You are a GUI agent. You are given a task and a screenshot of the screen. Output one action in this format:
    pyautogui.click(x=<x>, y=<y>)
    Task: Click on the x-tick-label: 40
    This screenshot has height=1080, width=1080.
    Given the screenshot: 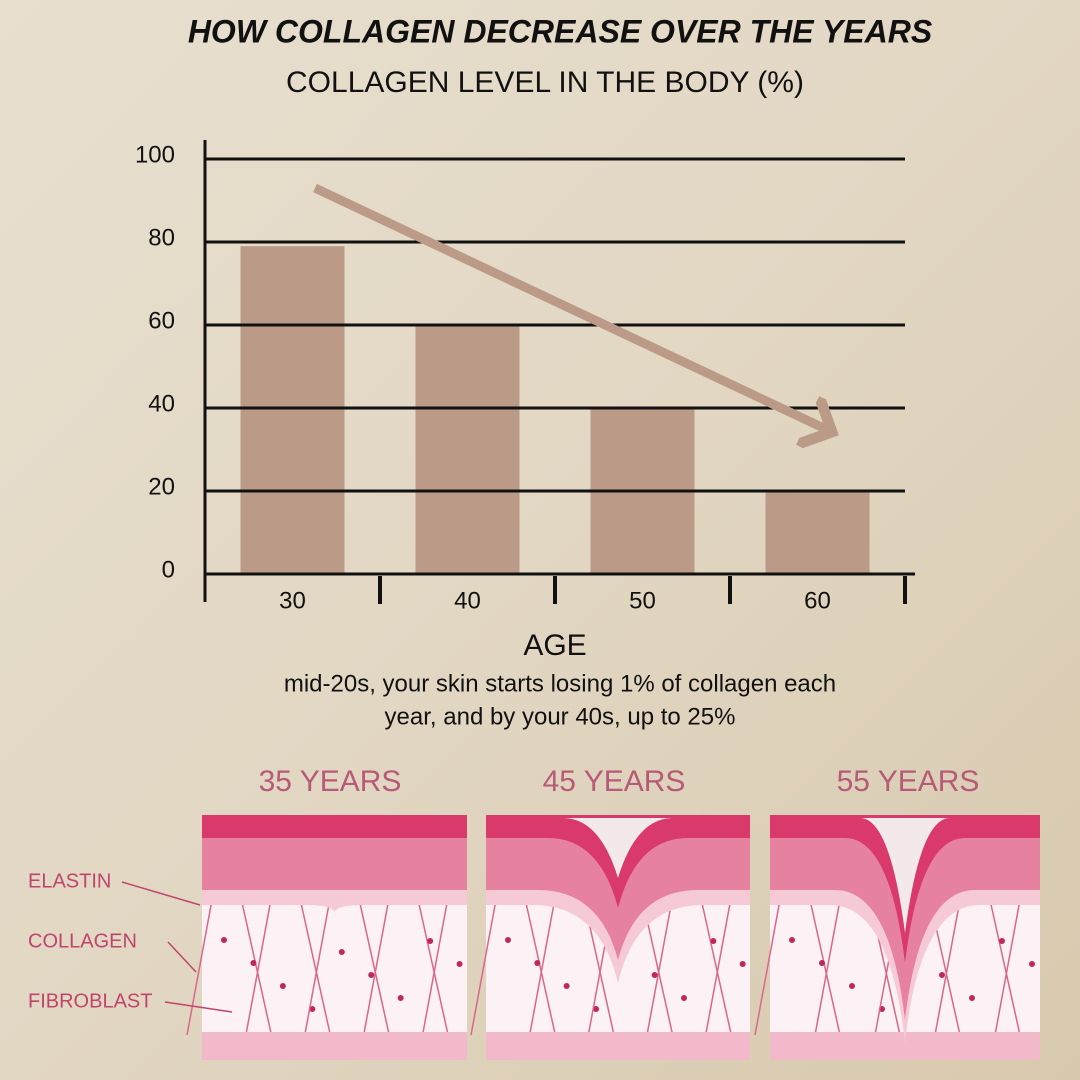 What is the action you would take?
    pyautogui.click(x=467, y=600)
    